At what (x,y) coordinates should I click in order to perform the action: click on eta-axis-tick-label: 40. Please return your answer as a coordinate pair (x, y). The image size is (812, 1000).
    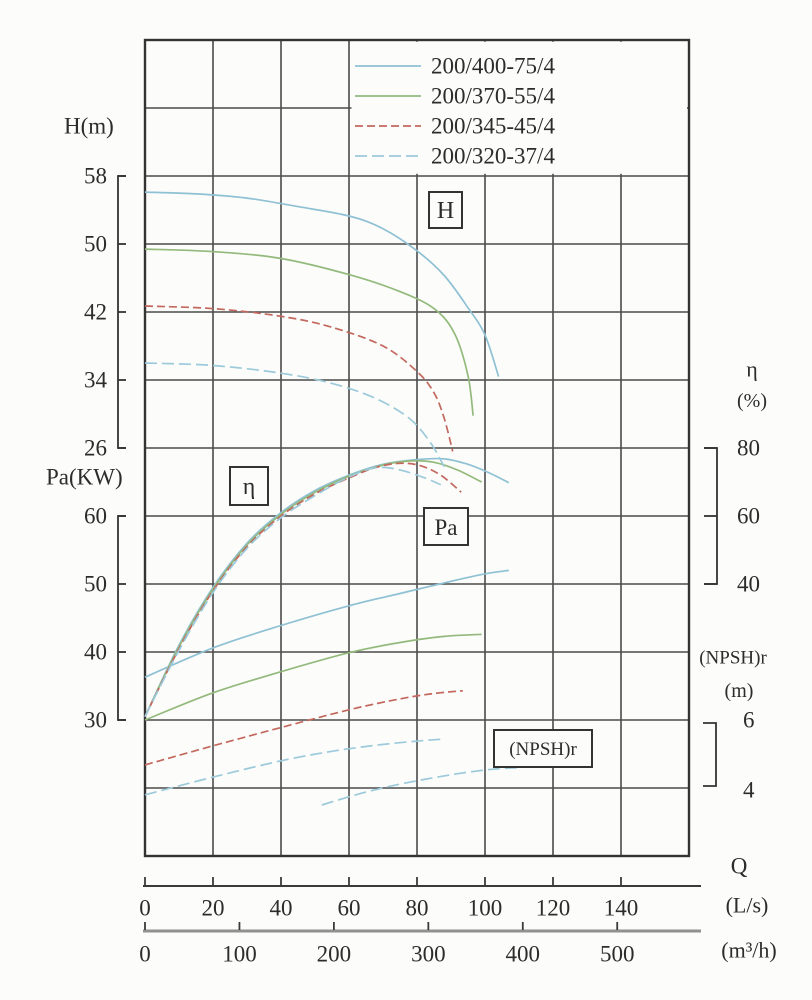
    Looking at the image, I should click on (748, 584).